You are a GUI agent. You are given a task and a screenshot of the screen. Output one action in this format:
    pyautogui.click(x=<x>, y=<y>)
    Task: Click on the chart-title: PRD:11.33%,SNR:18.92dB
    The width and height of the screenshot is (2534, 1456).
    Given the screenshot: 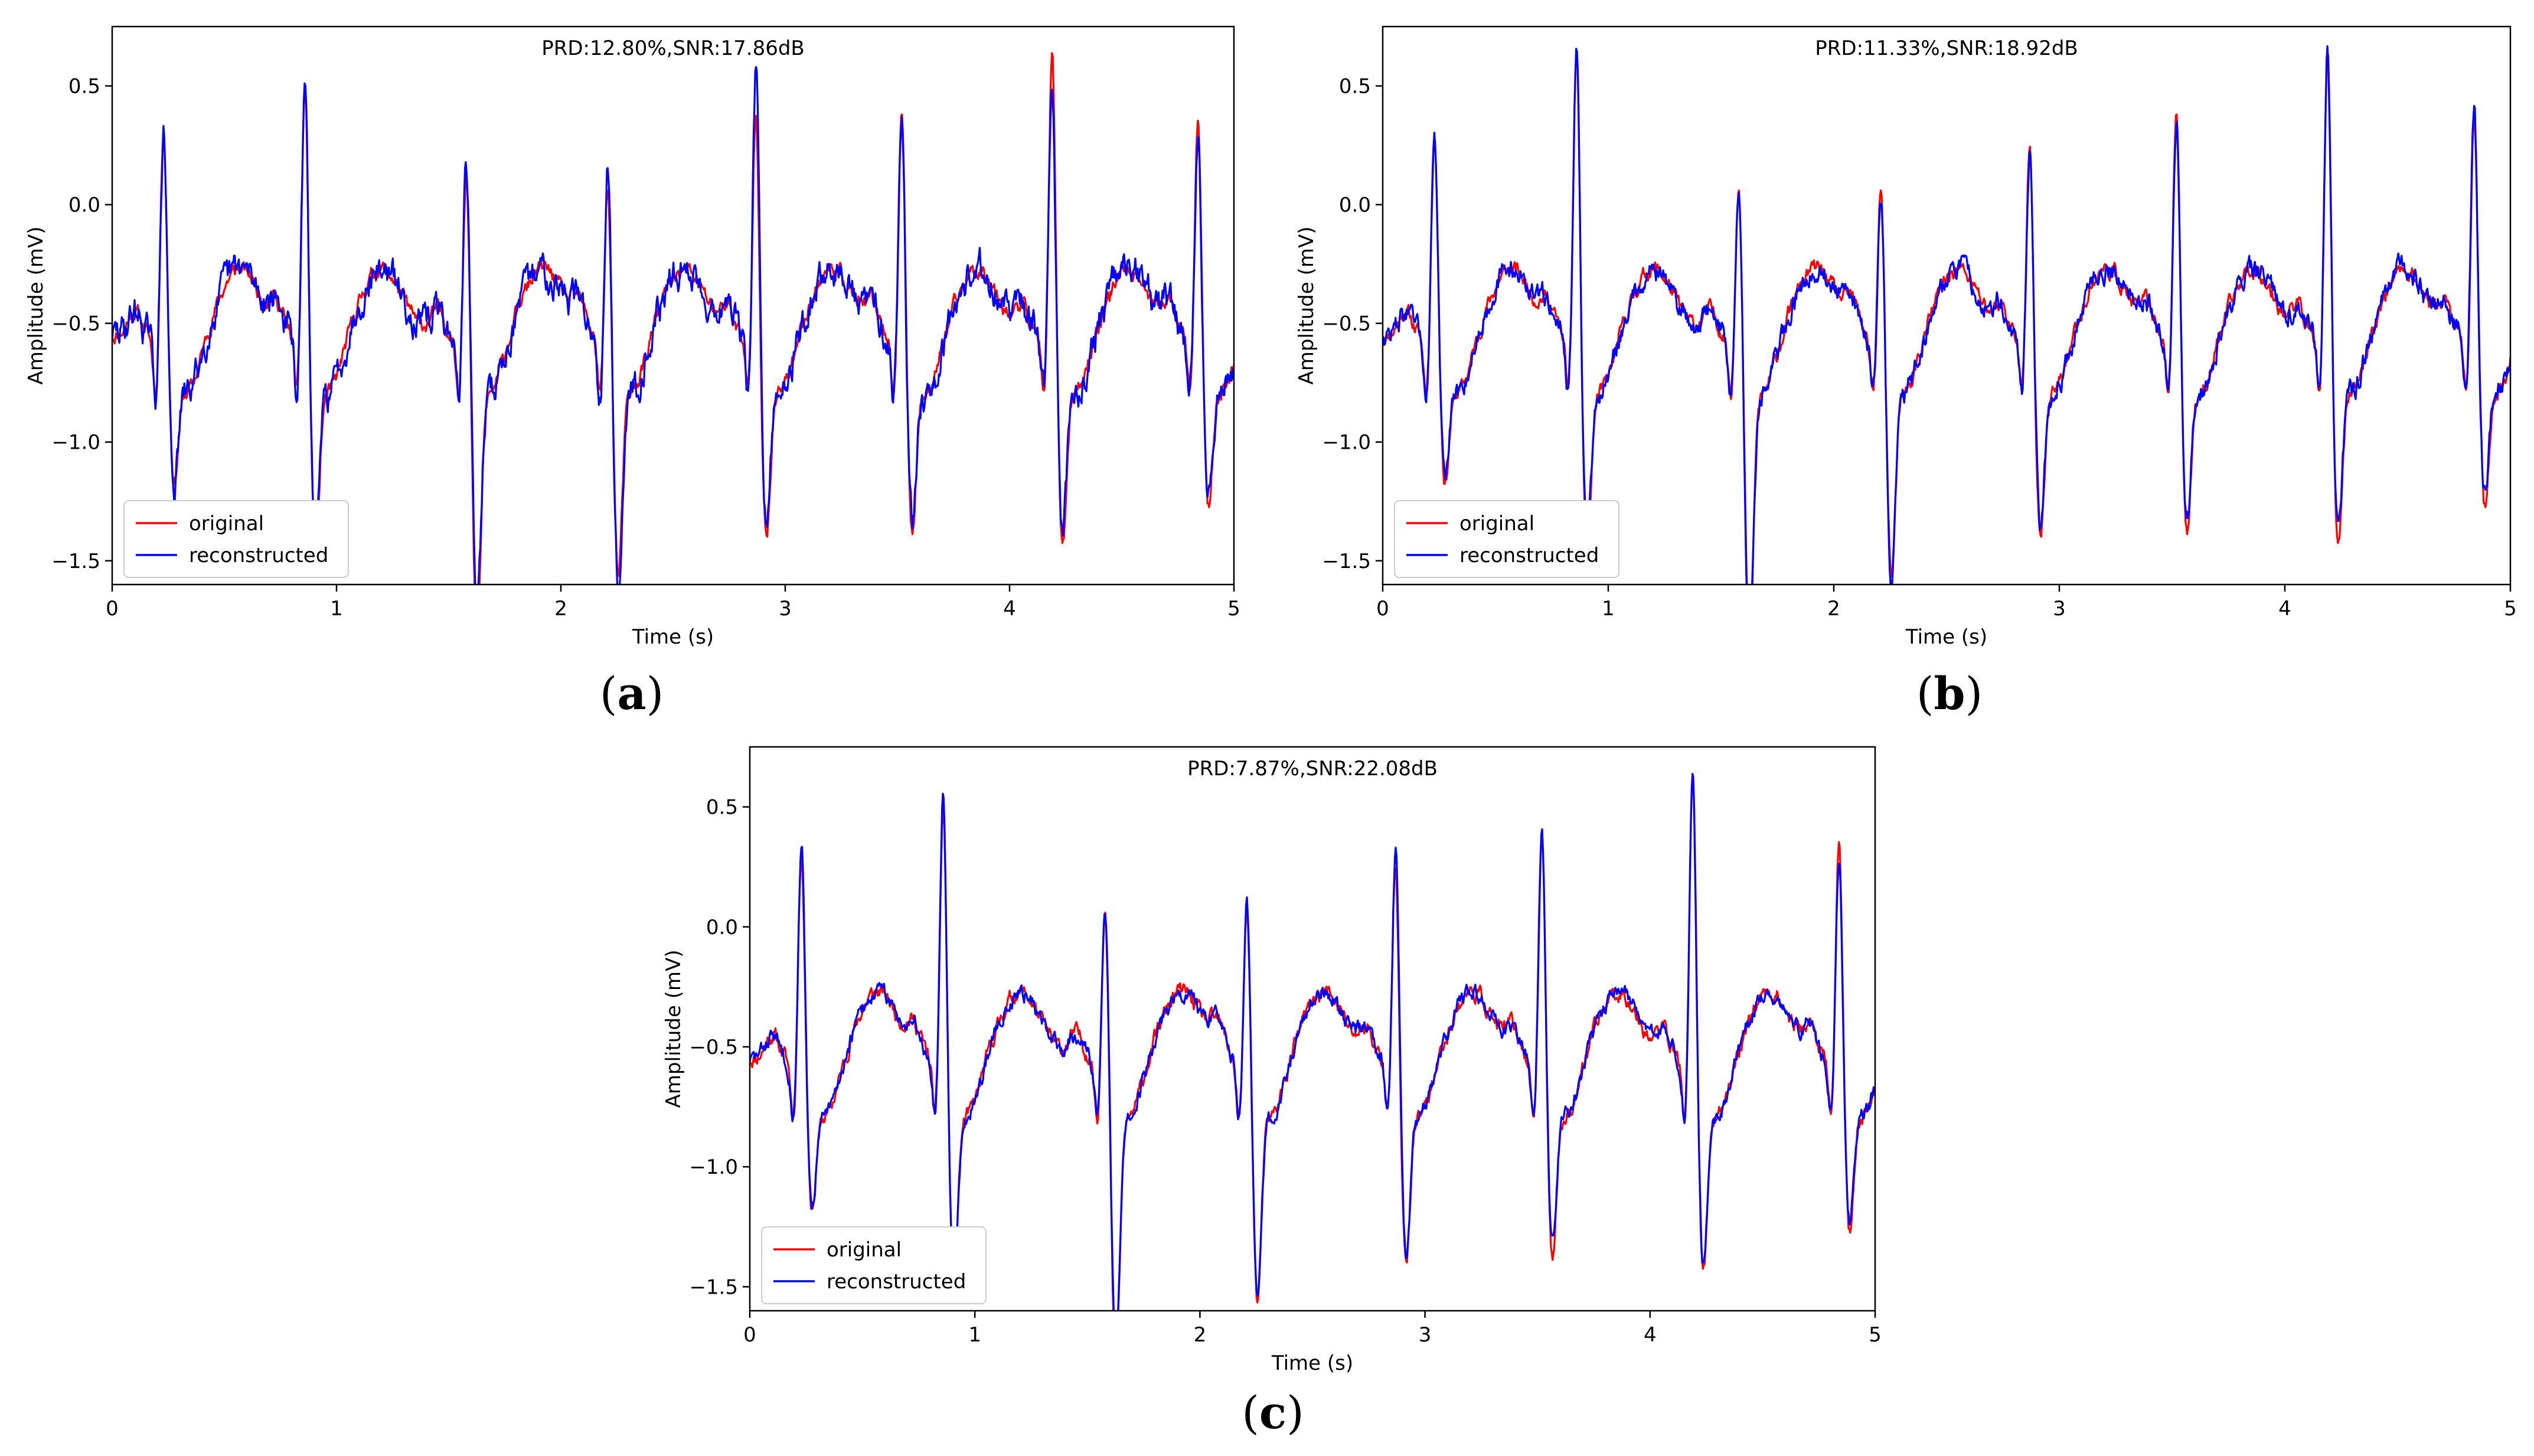 What is the action you would take?
    pyautogui.click(x=1946, y=48)
    